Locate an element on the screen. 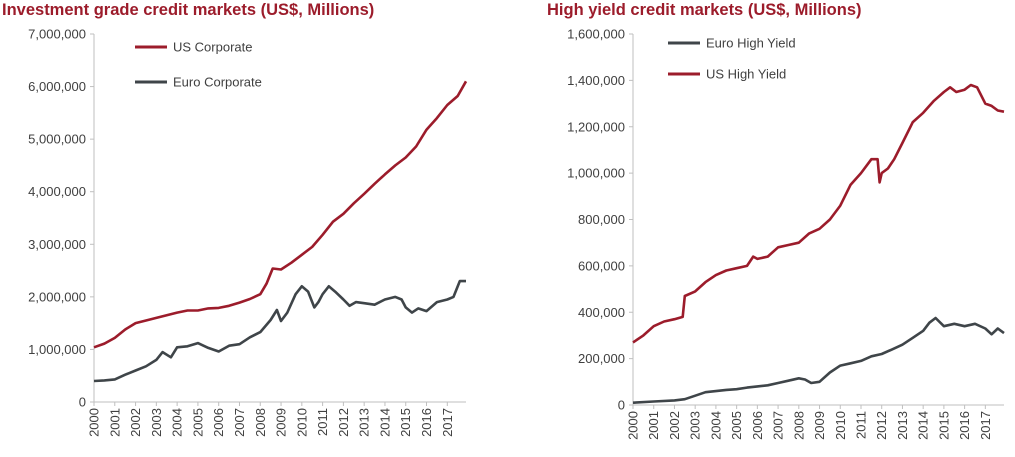  y-tick-label: 3,000,000 is located at coordinates (57, 244).